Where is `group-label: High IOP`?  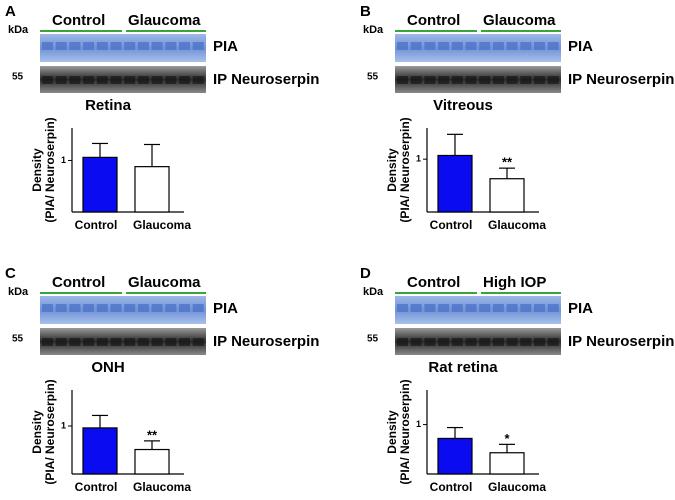 group-label: High IOP is located at coordinates (514, 282).